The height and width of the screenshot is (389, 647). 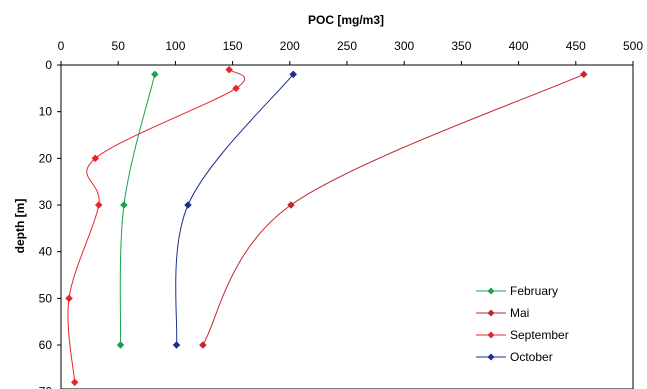 I want to click on x-tick-label: 500, so click(x=633, y=46).